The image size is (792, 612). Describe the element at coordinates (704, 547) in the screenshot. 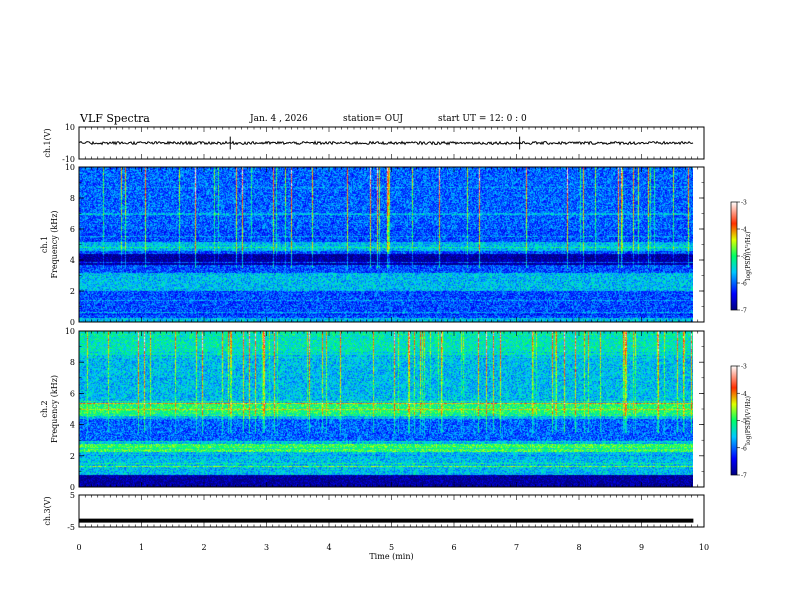

I see `x-tick-label: 10` at that location.